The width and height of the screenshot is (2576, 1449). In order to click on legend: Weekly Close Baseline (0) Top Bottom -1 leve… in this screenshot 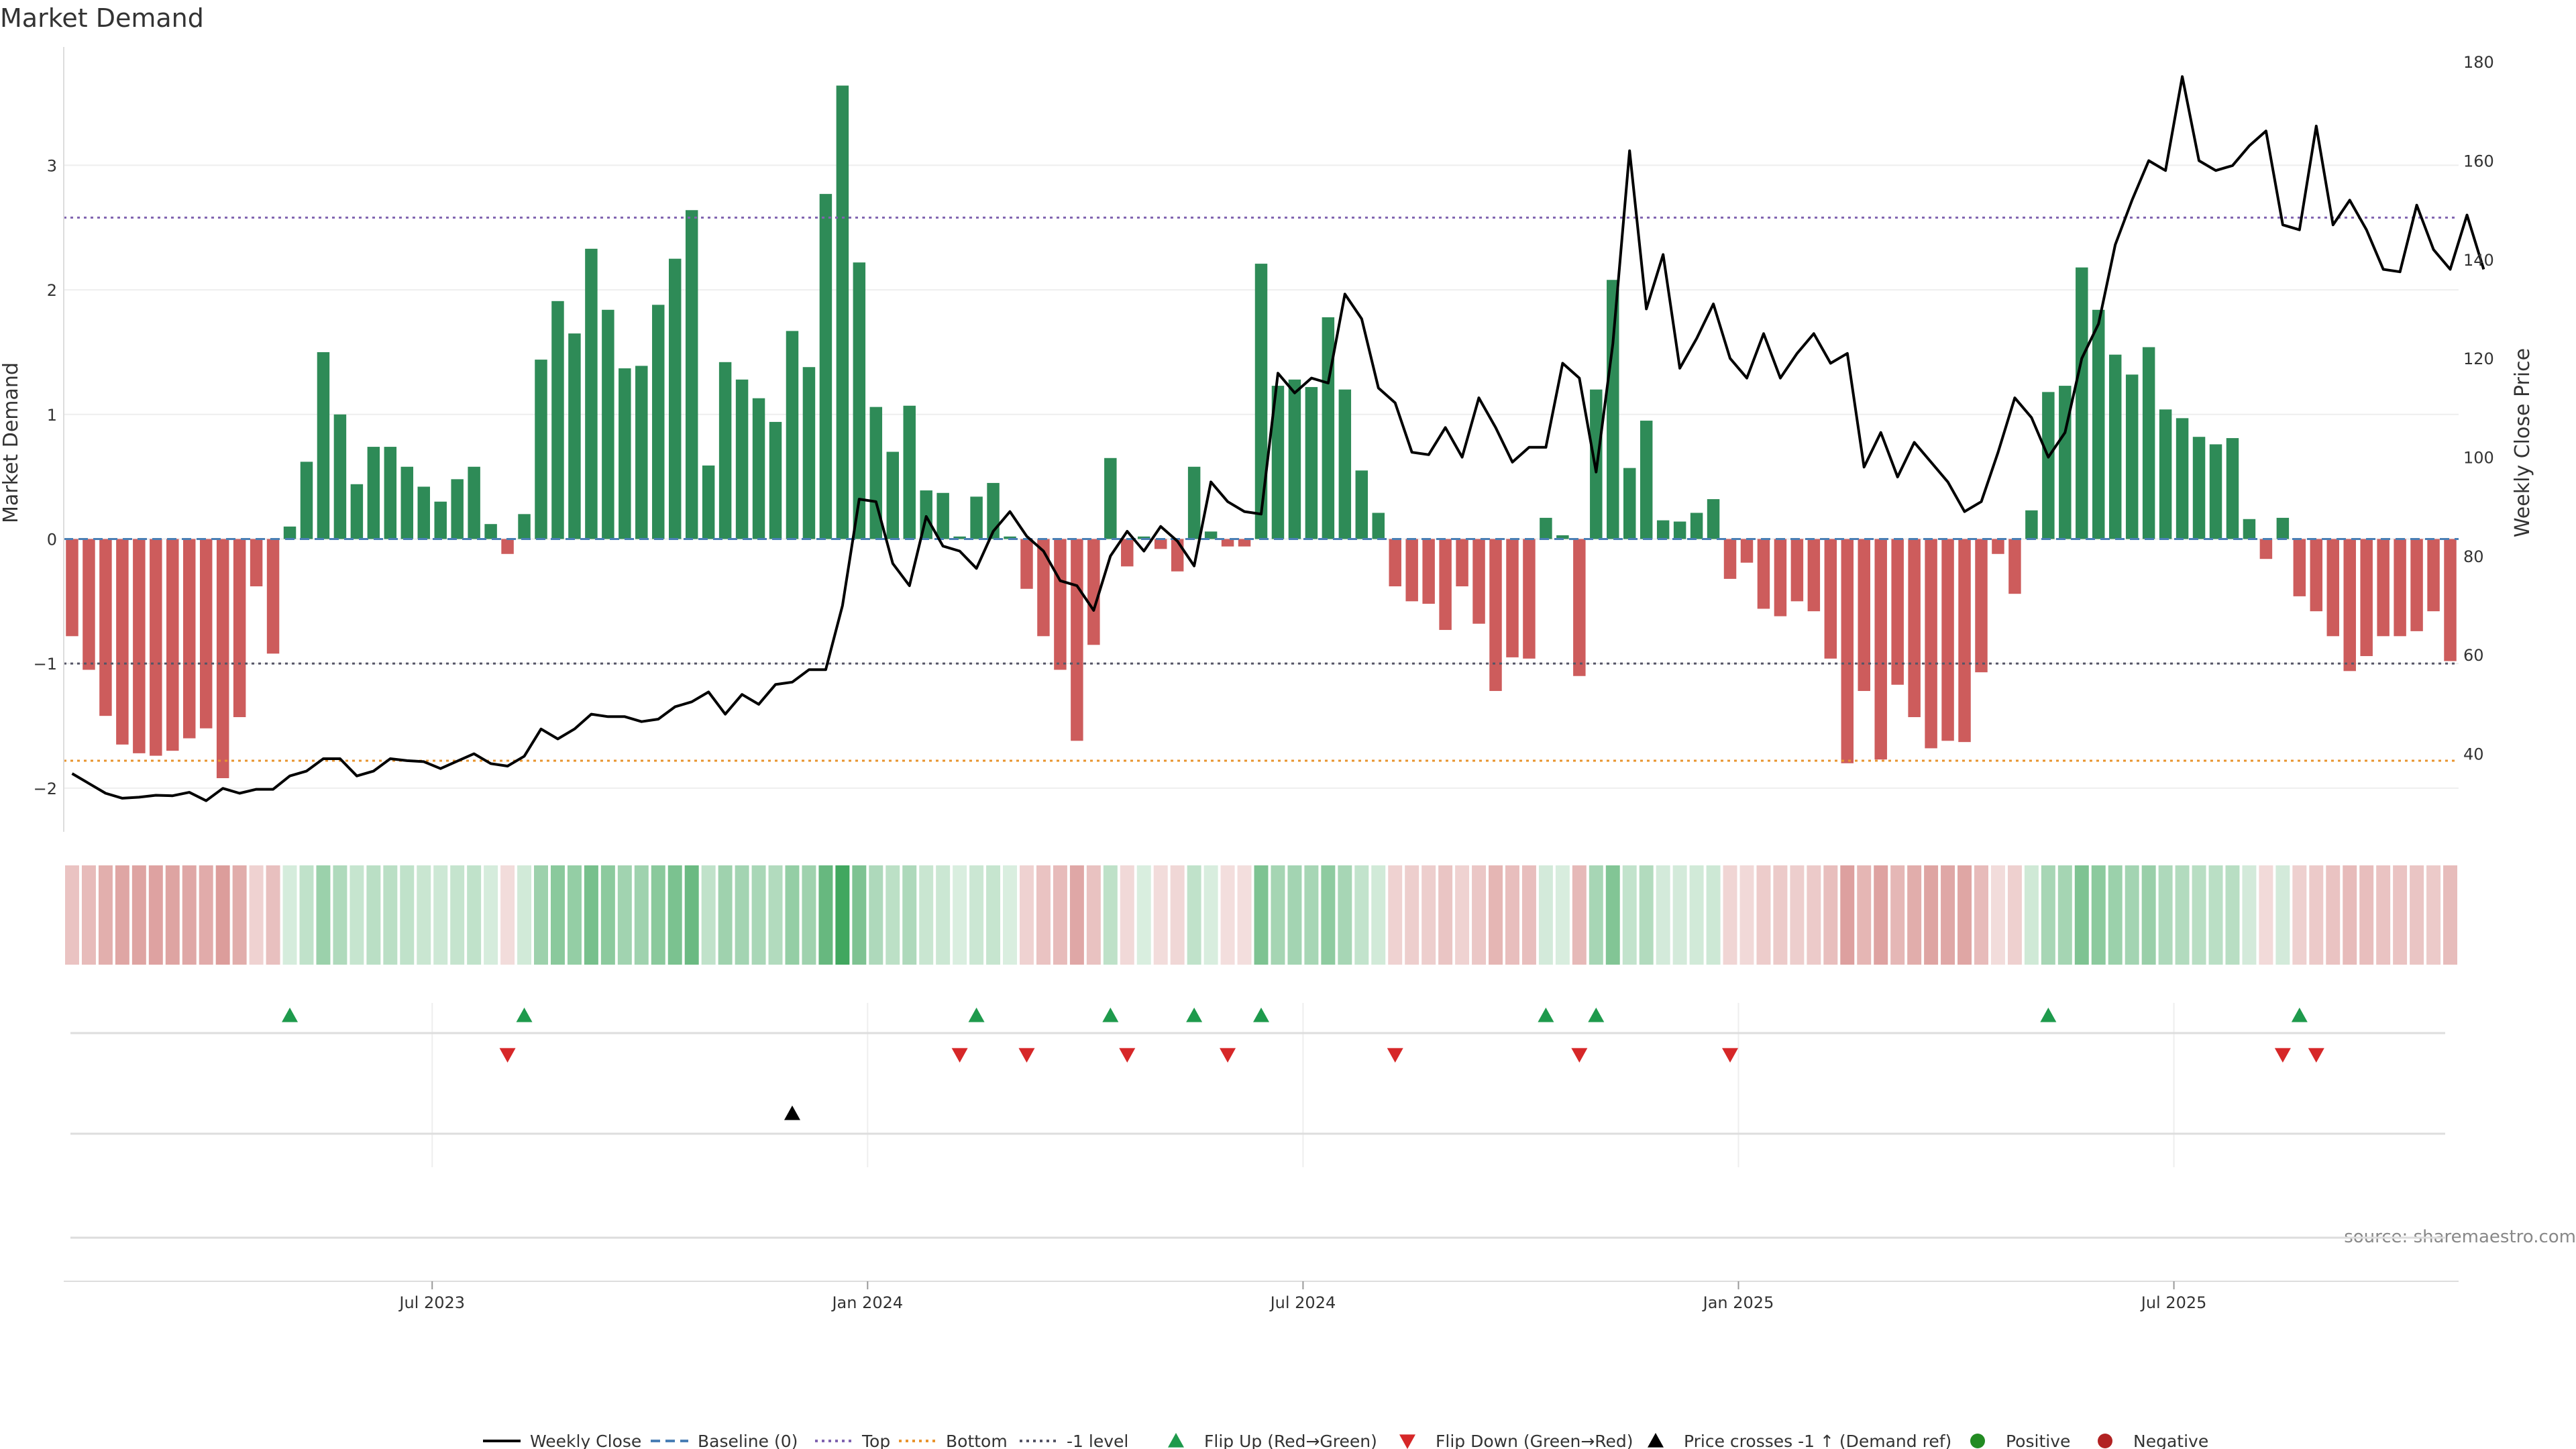, I will do `click(1345, 1440)`.